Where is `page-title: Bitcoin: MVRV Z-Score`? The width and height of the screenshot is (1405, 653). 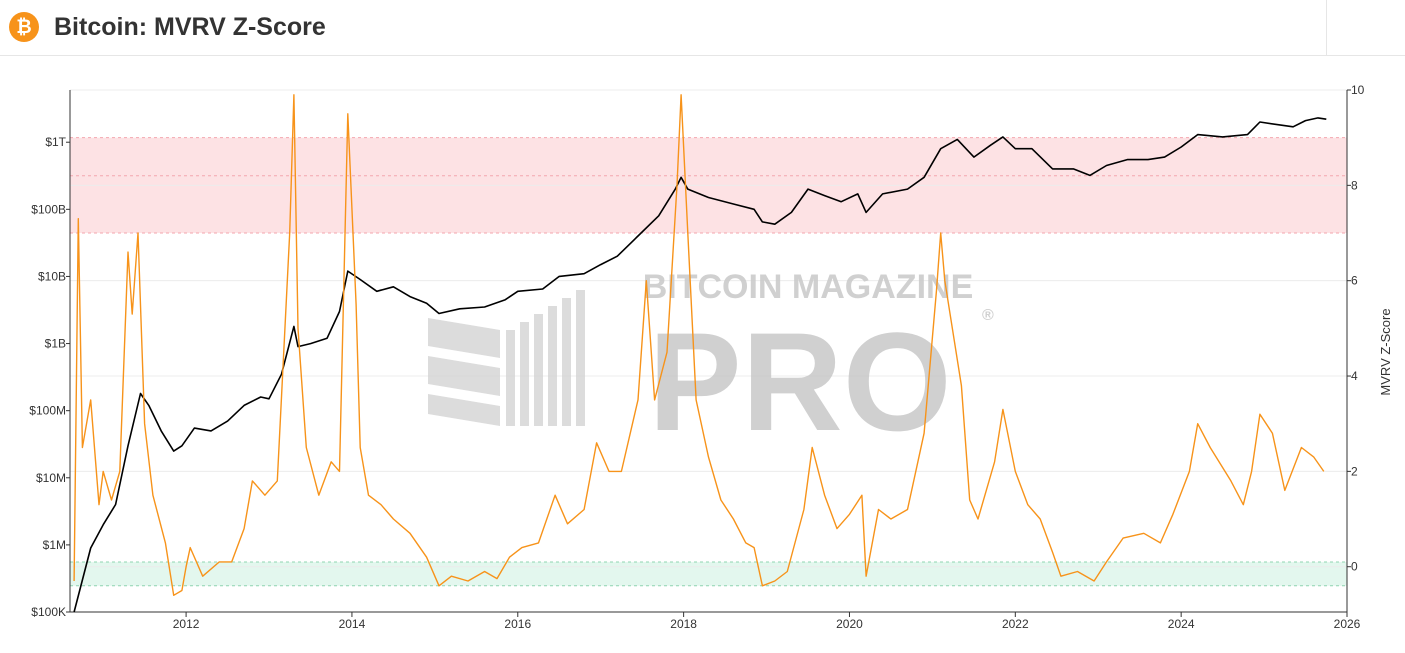
page-title: Bitcoin: MVRV Z-Score is located at coordinates (190, 27).